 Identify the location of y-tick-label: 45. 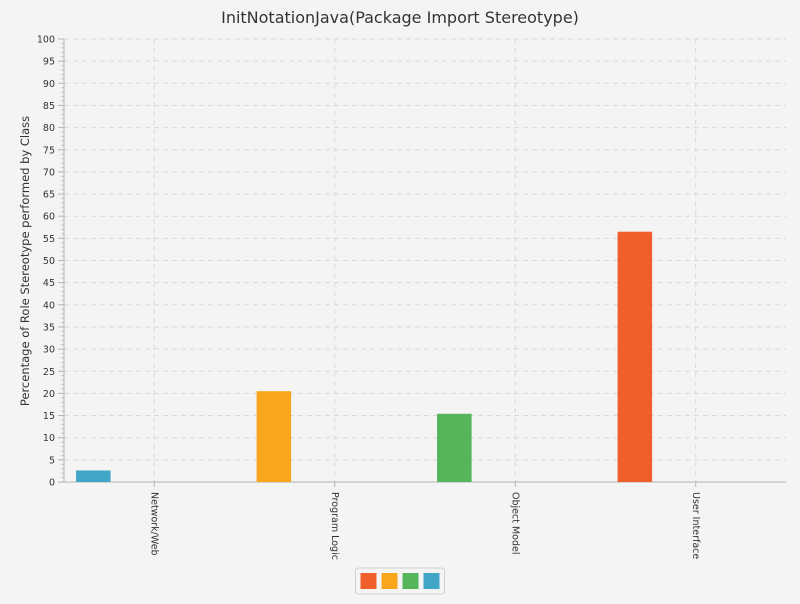
(49, 283).